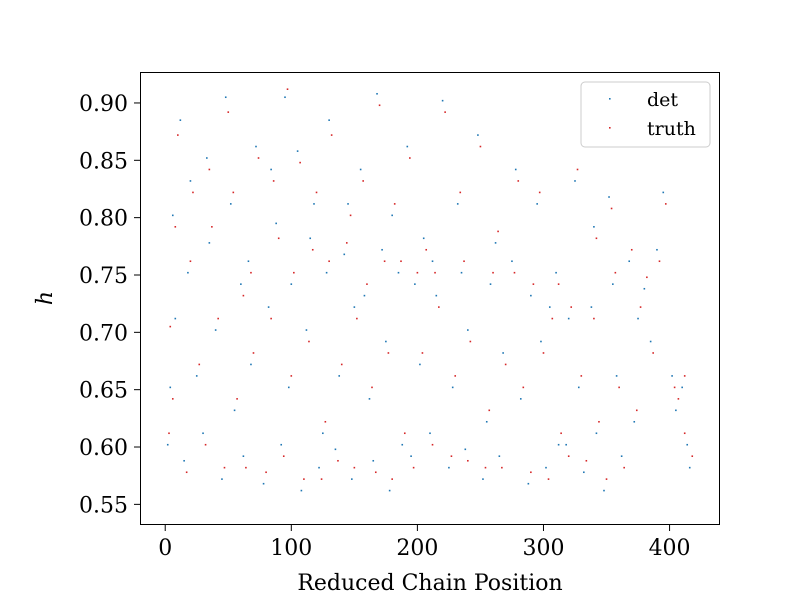 This screenshot has width=800, height=600. What do you see at coordinates (103, 104) in the screenshot?
I see `y-tick-label: 0.90` at bounding box center [103, 104].